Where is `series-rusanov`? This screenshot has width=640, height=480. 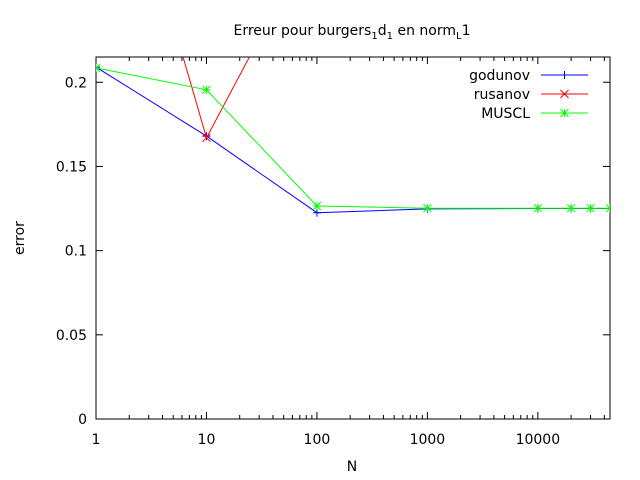 series-rusanov is located at coordinates (216, 100).